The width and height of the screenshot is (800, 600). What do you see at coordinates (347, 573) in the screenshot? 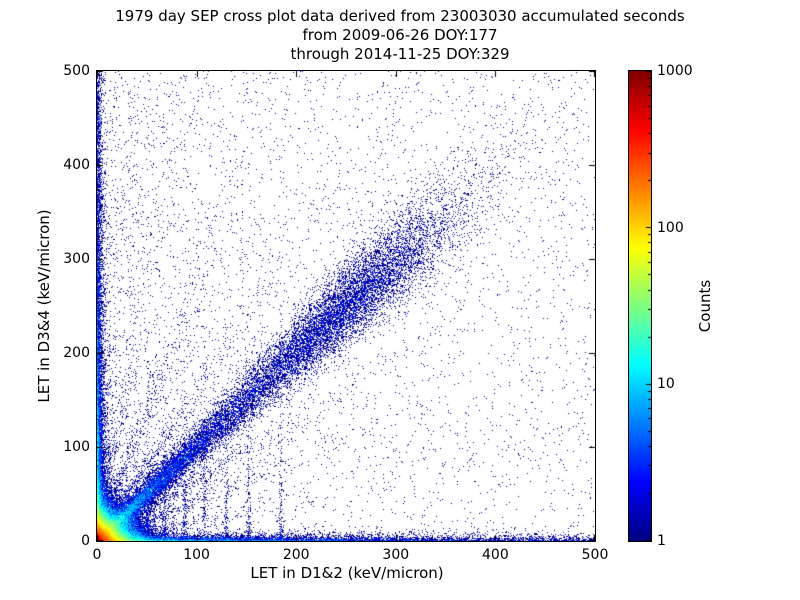
I see `x-axis-label: LET in D1&2 (keV/micron)` at bounding box center [347, 573].